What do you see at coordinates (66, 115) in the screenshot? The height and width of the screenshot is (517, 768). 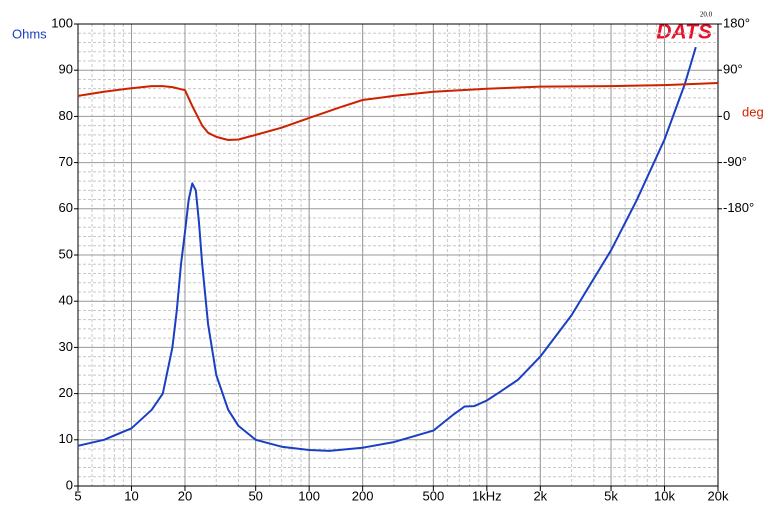 I see `y-tick-label: 80` at bounding box center [66, 115].